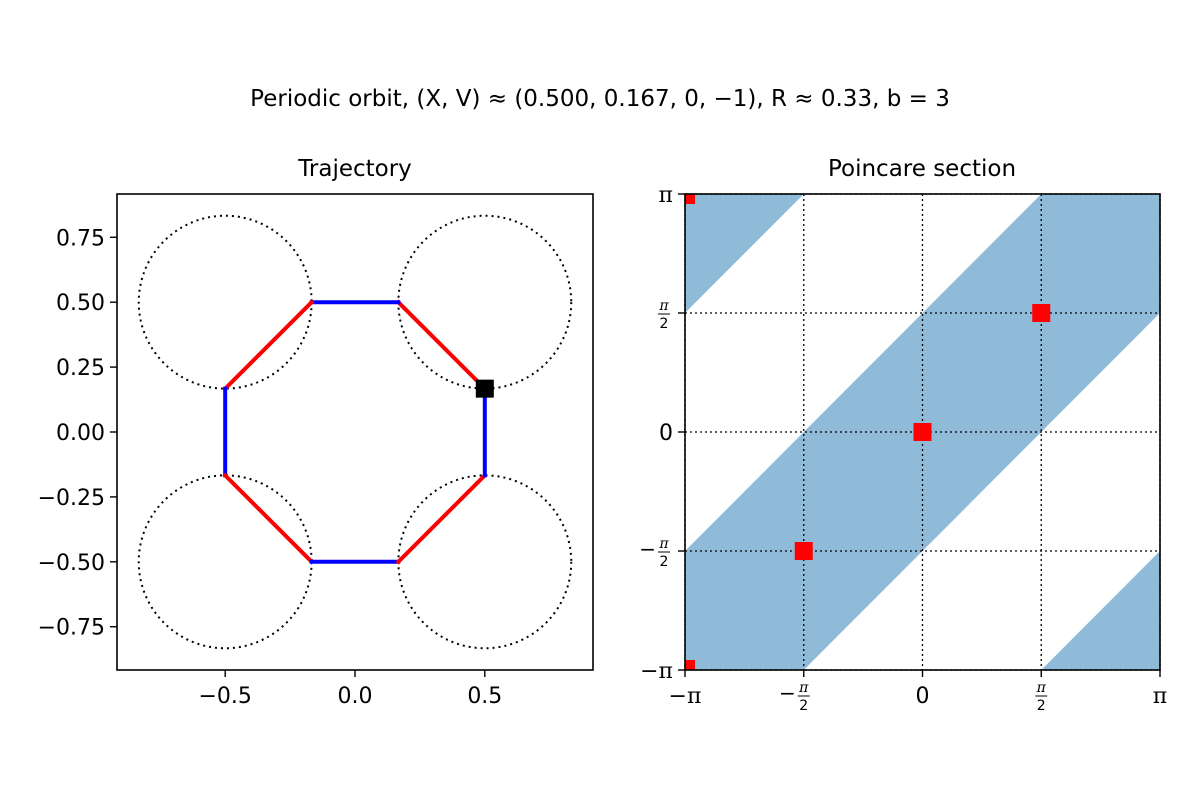 Image resolution: width=1200 pixels, height=800 pixels. What do you see at coordinates (664, 562) in the screenshot?
I see `poincare-ytick-label-3-den: 2` at bounding box center [664, 562].